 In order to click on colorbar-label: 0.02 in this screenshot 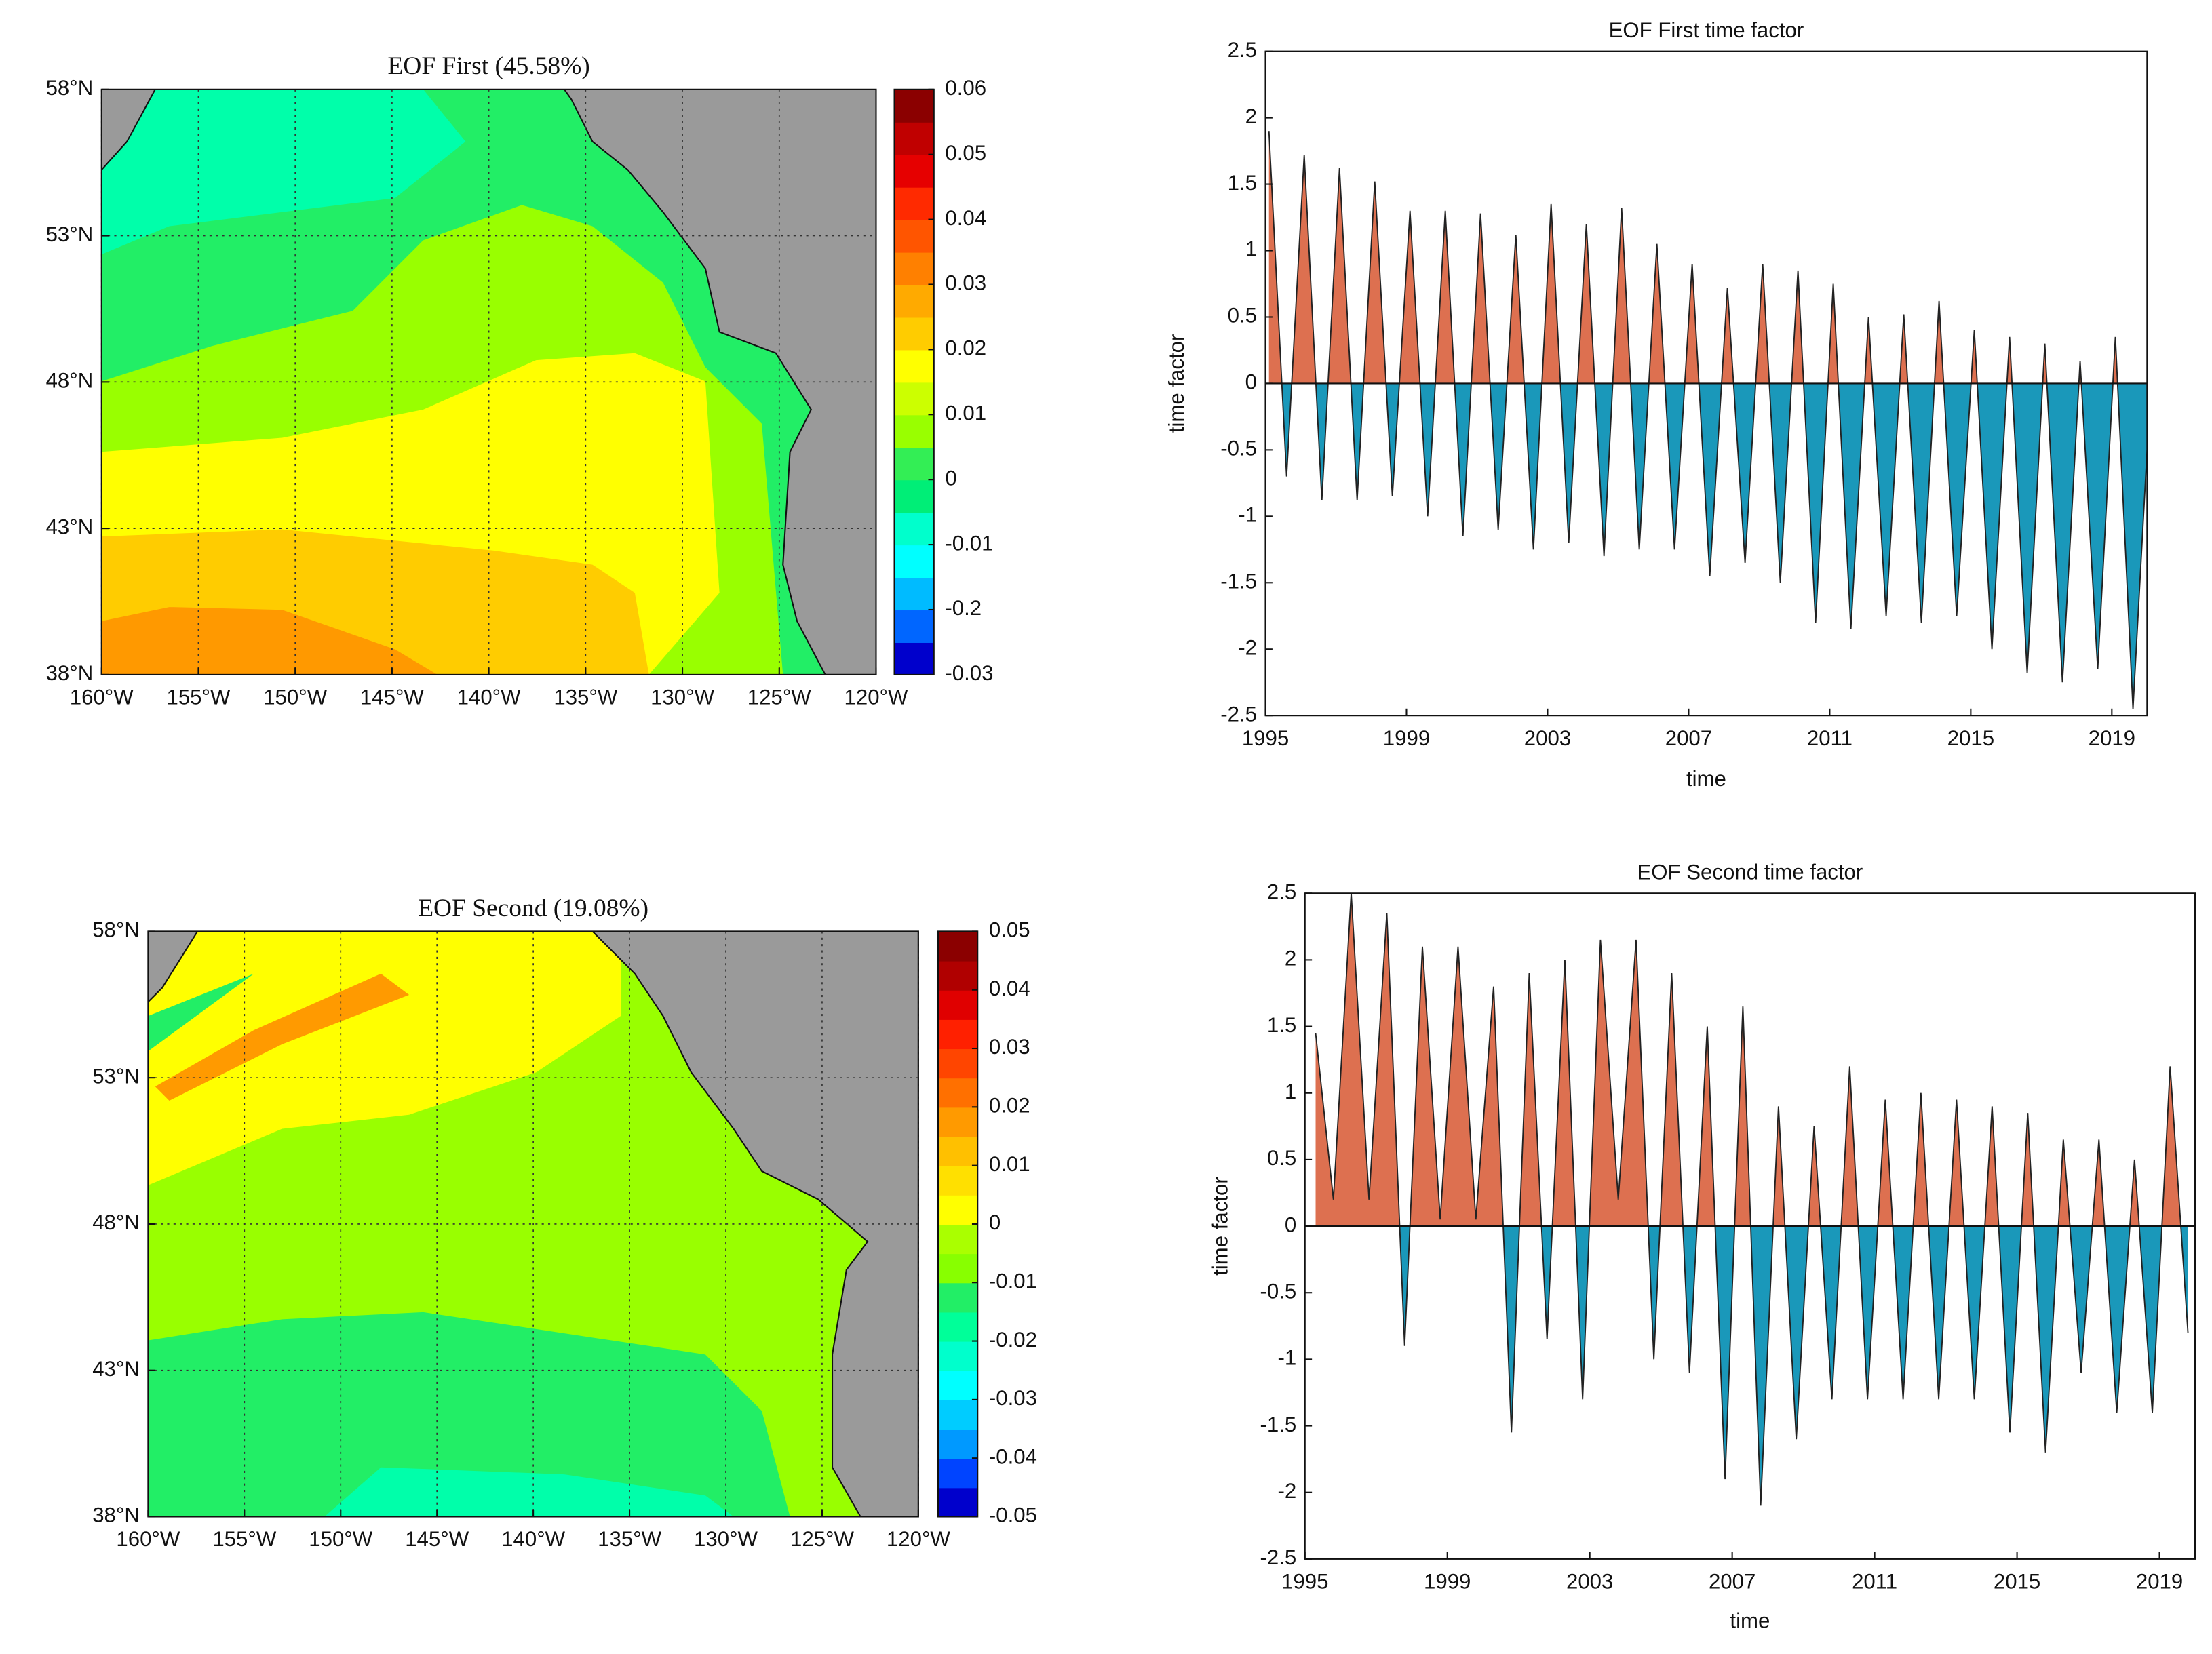, I will do `click(1010, 1106)`.